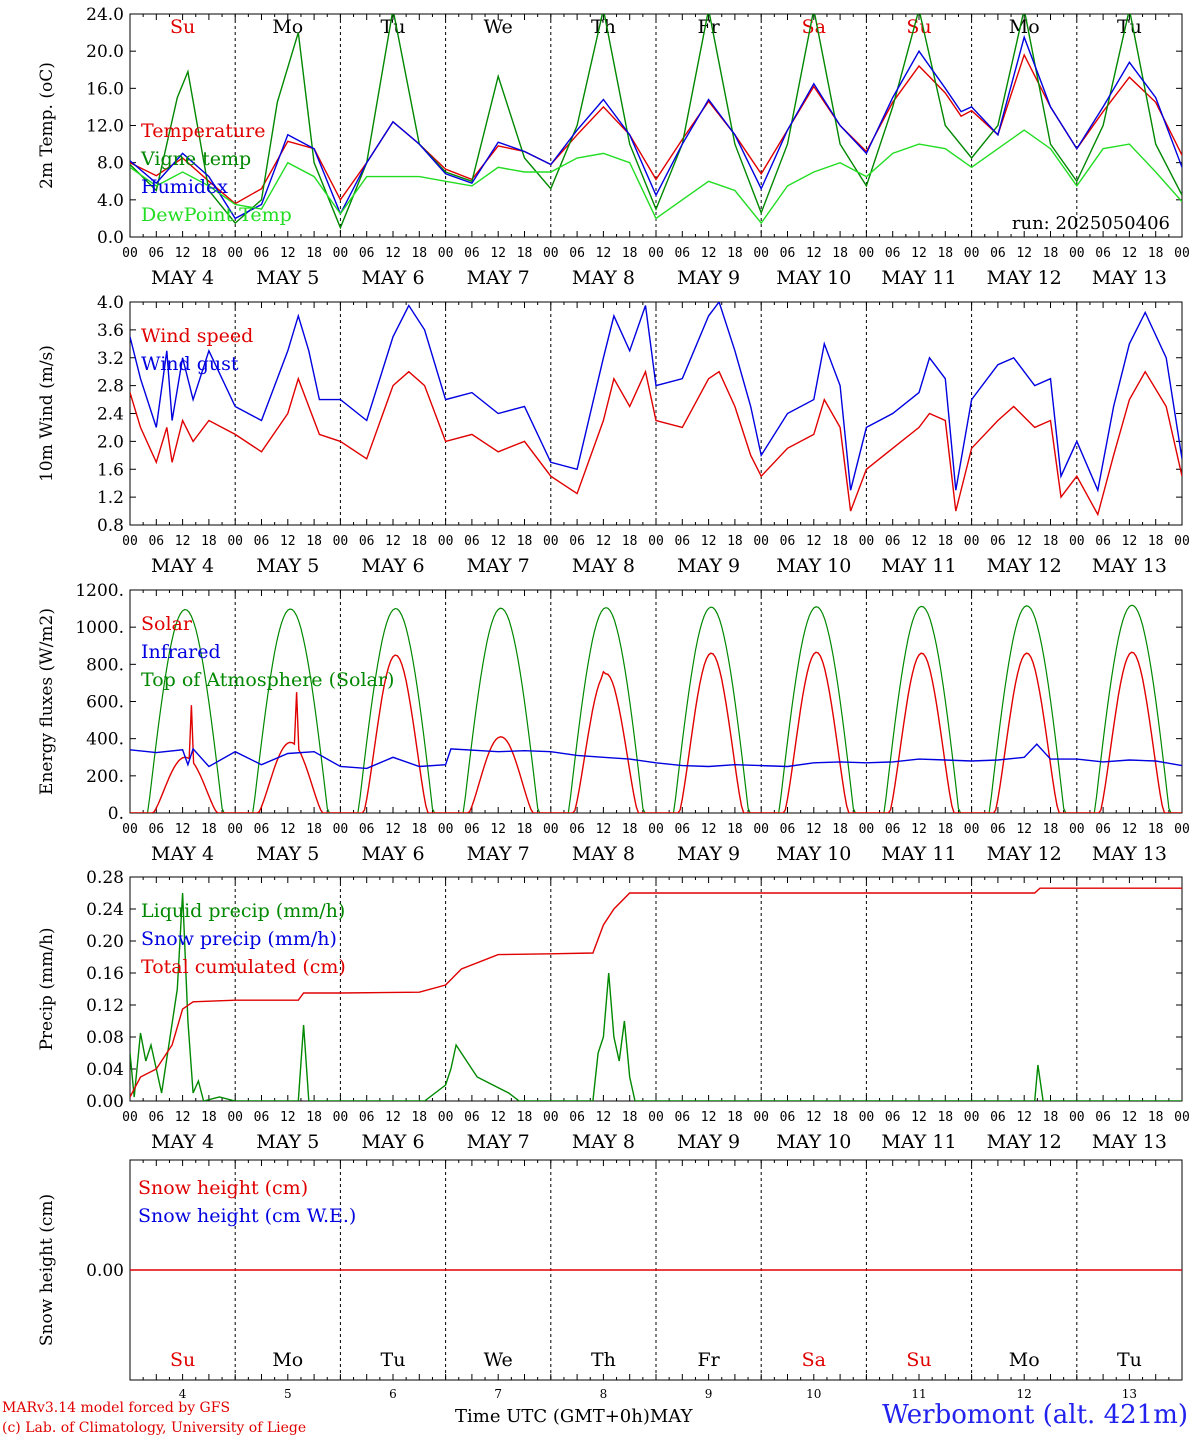 The height and width of the screenshot is (1440, 1194). Describe the element at coordinates (287, 566) in the screenshot. I see `date-label: MAY 5` at that location.